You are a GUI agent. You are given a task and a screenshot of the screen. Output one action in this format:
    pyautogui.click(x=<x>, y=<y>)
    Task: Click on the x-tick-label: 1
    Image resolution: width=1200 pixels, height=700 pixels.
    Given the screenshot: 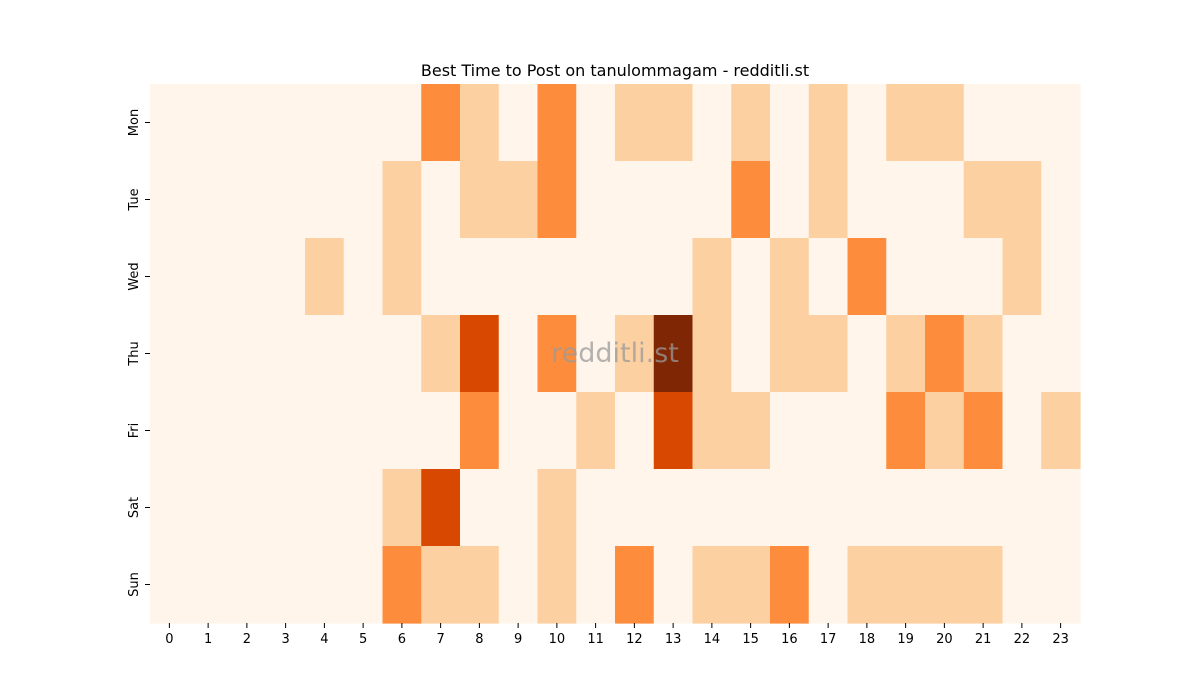 What is the action you would take?
    pyautogui.click(x=208, y=639)
    